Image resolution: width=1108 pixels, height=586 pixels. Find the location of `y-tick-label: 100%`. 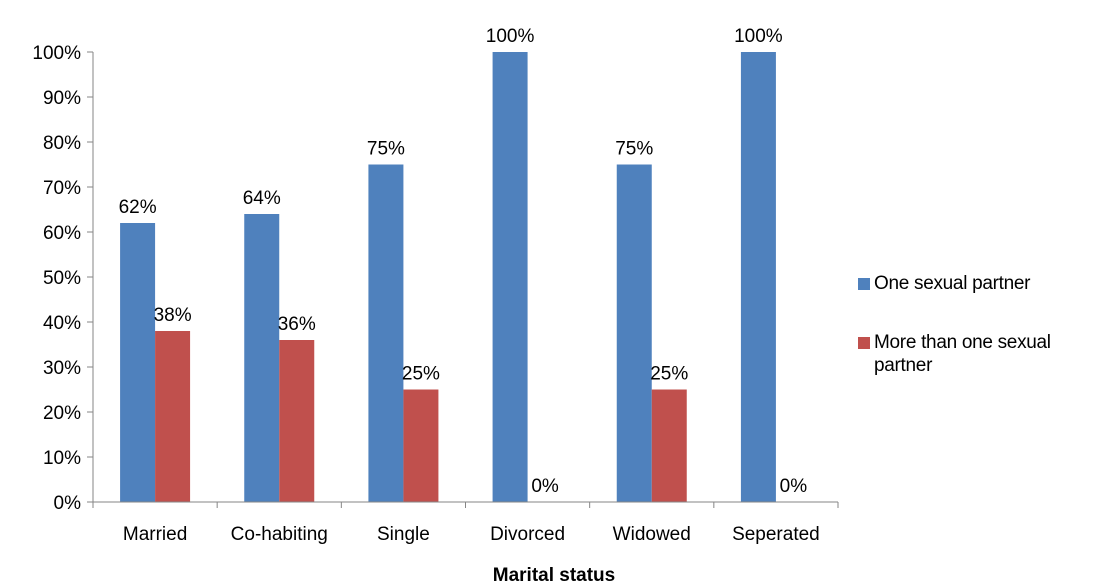

y-tick-label: 100% is located at coordinates (56, 53).